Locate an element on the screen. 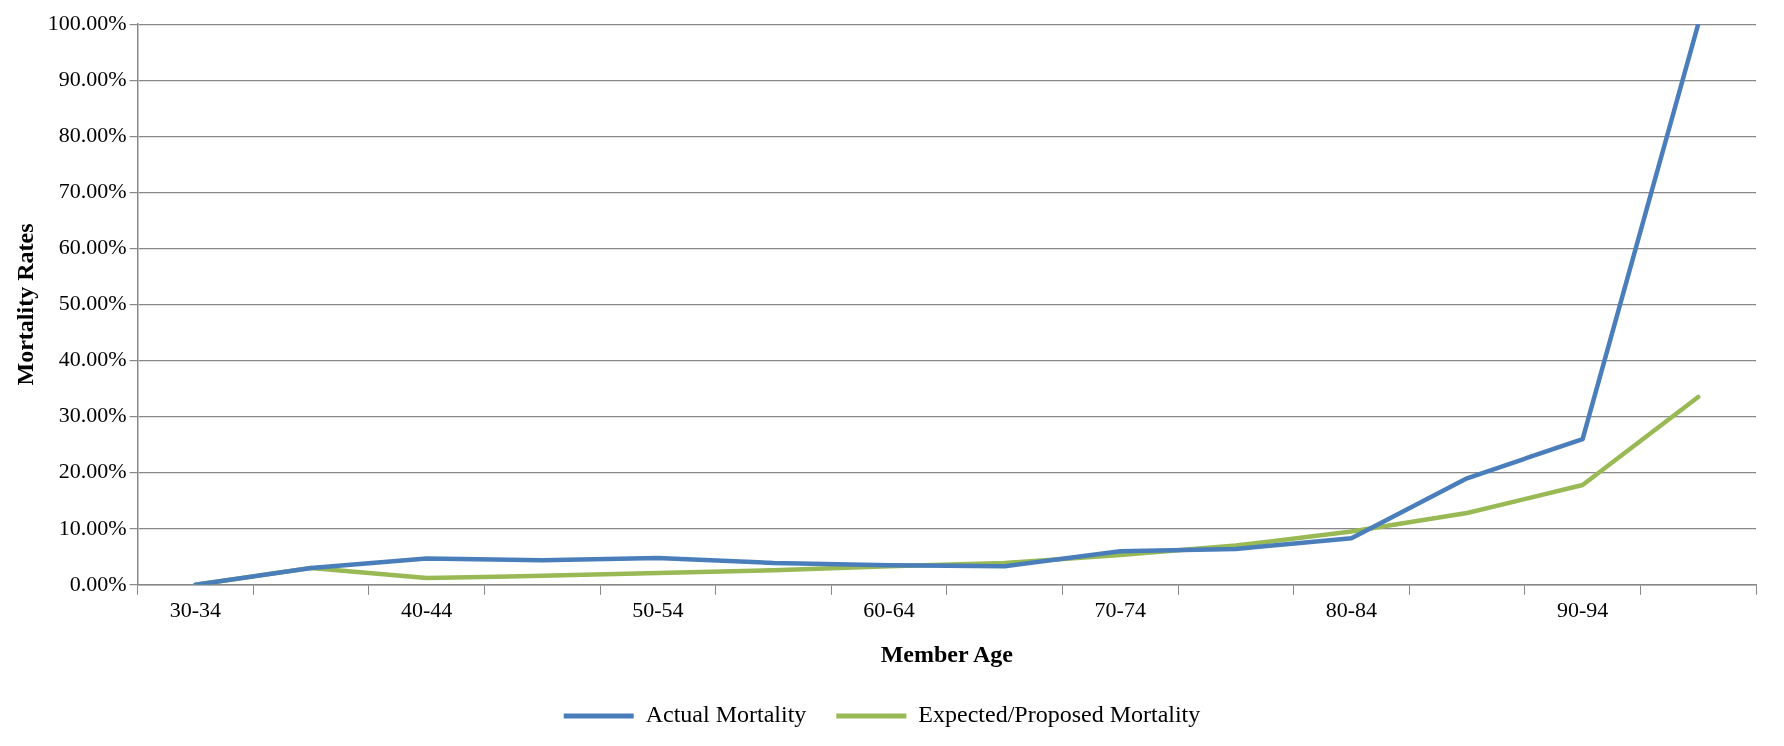  x-axis-title: Member Age is located at coordinates (947, 653).